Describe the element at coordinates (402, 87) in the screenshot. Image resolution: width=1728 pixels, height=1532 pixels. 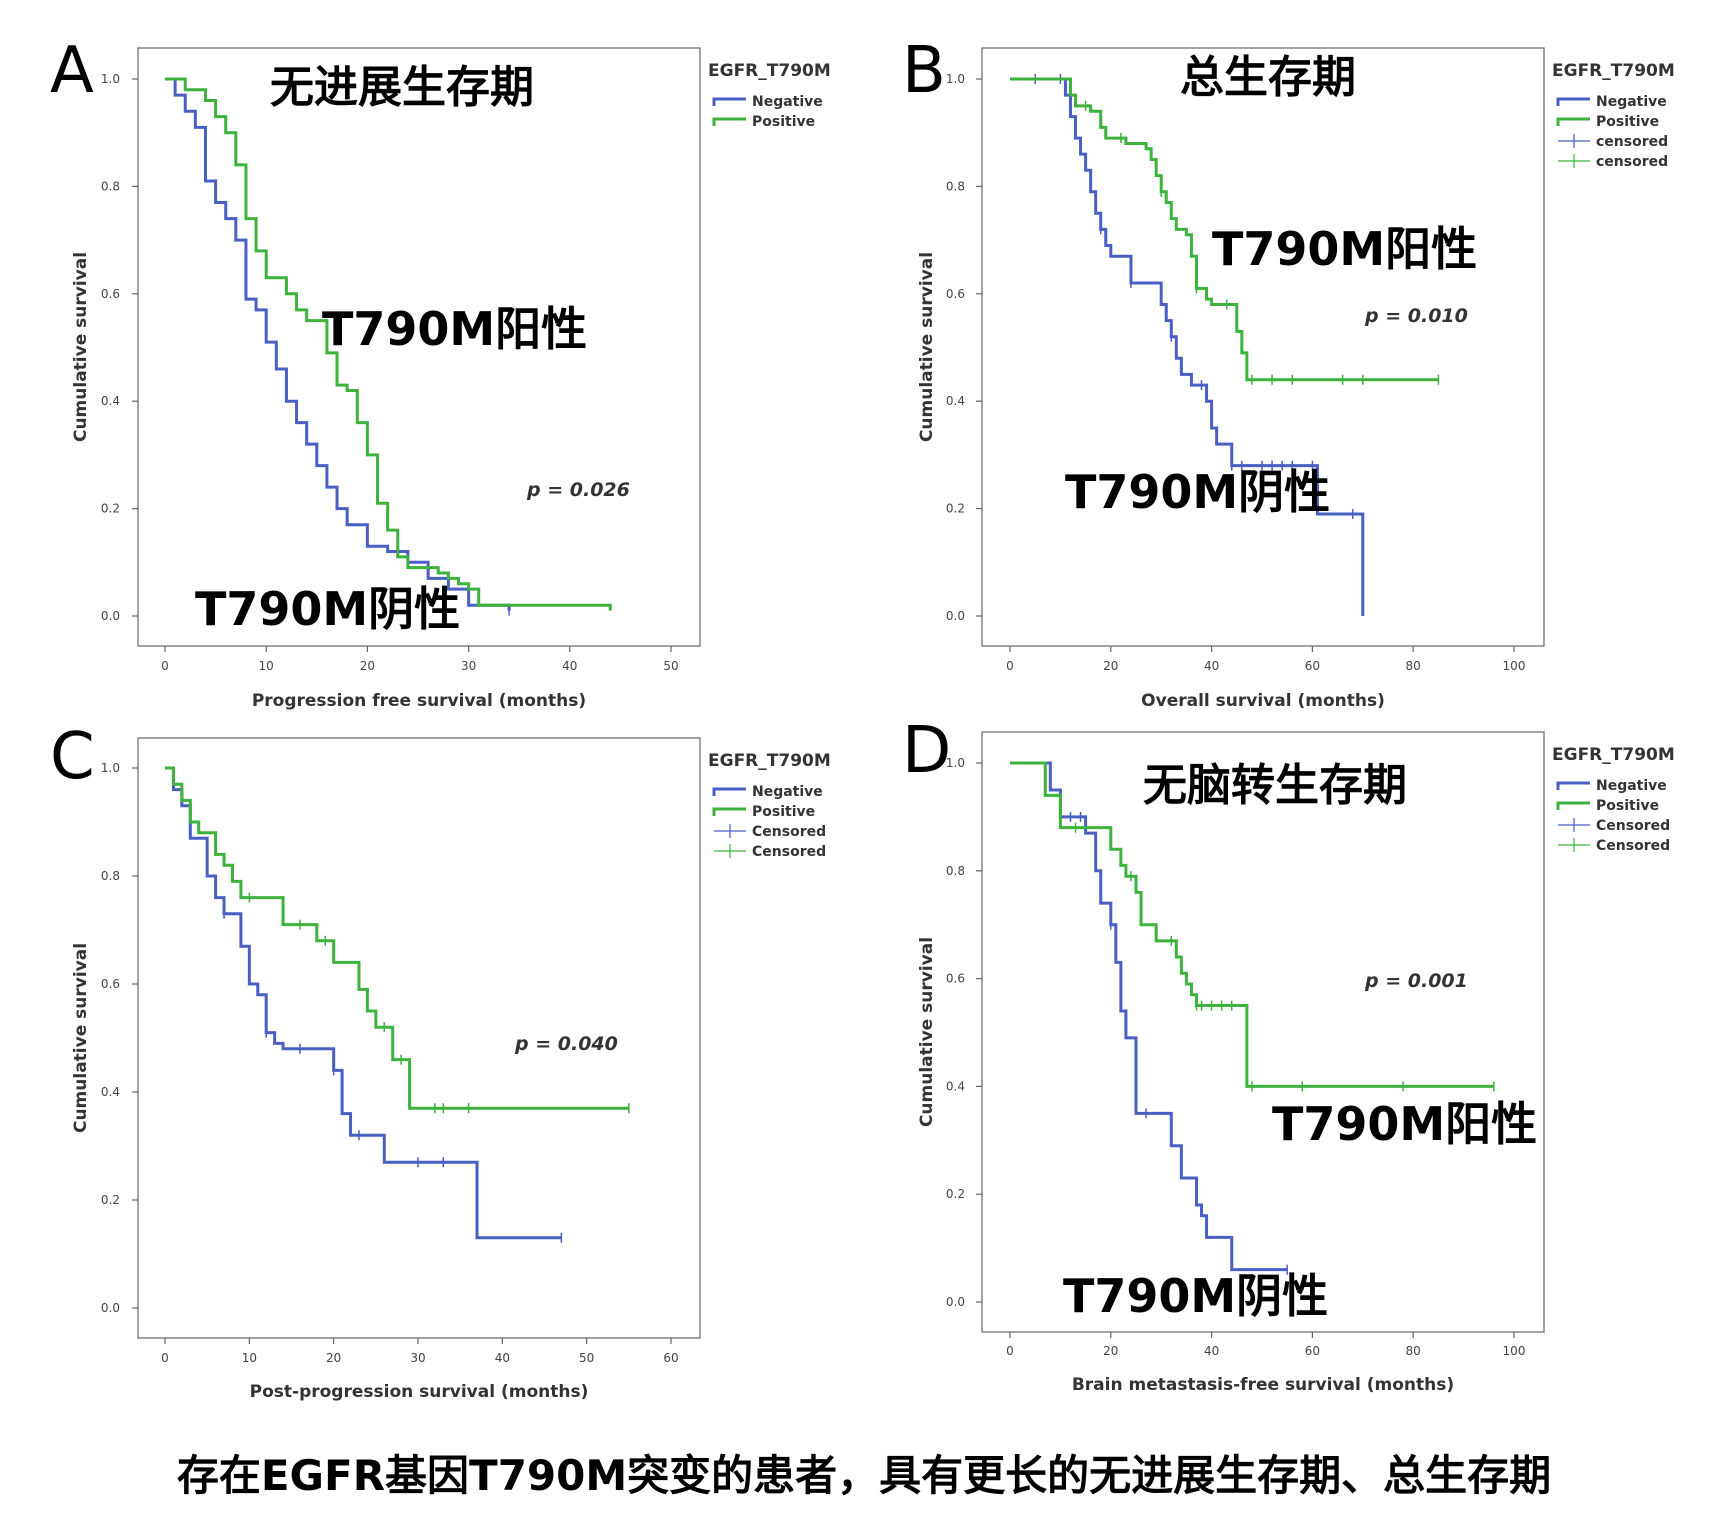
I see `panel-title: 无进展生存期` at that location.